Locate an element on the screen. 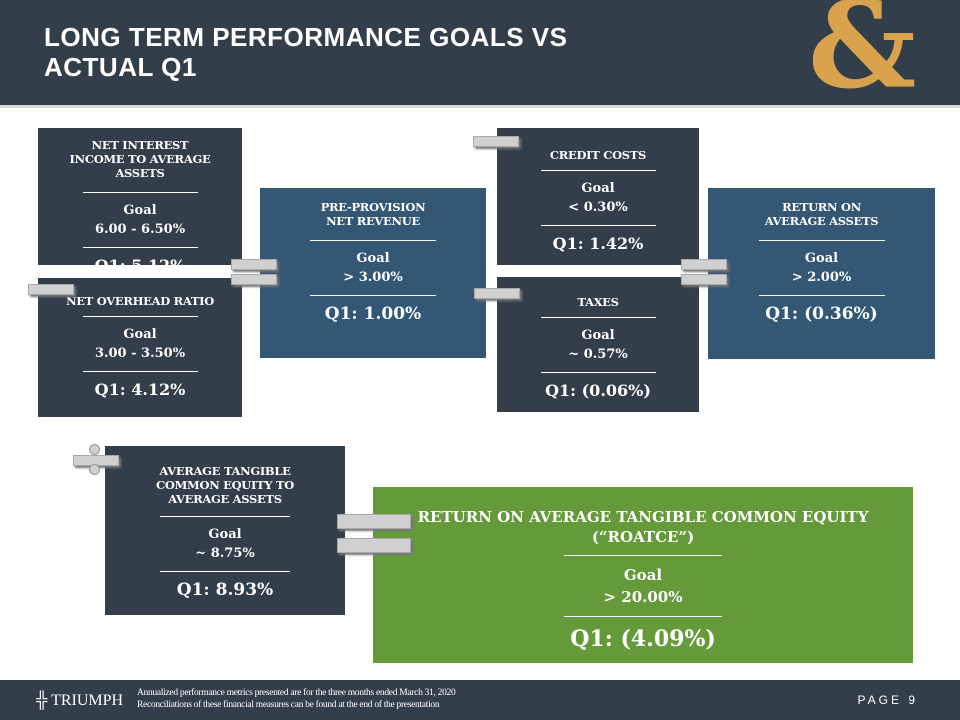  page-number: PAGE 9 is located at coordinates (887, 700).